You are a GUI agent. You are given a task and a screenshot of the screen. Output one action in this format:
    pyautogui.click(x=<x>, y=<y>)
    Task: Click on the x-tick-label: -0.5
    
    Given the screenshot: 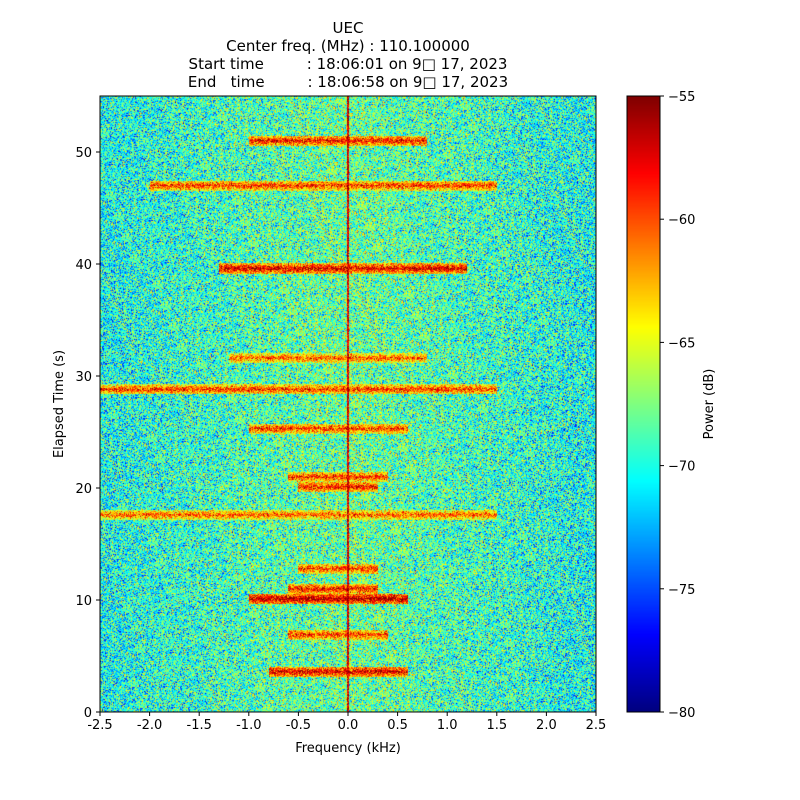 What is the action you would take?
    pyautogui.click(x=298, y=725)
    